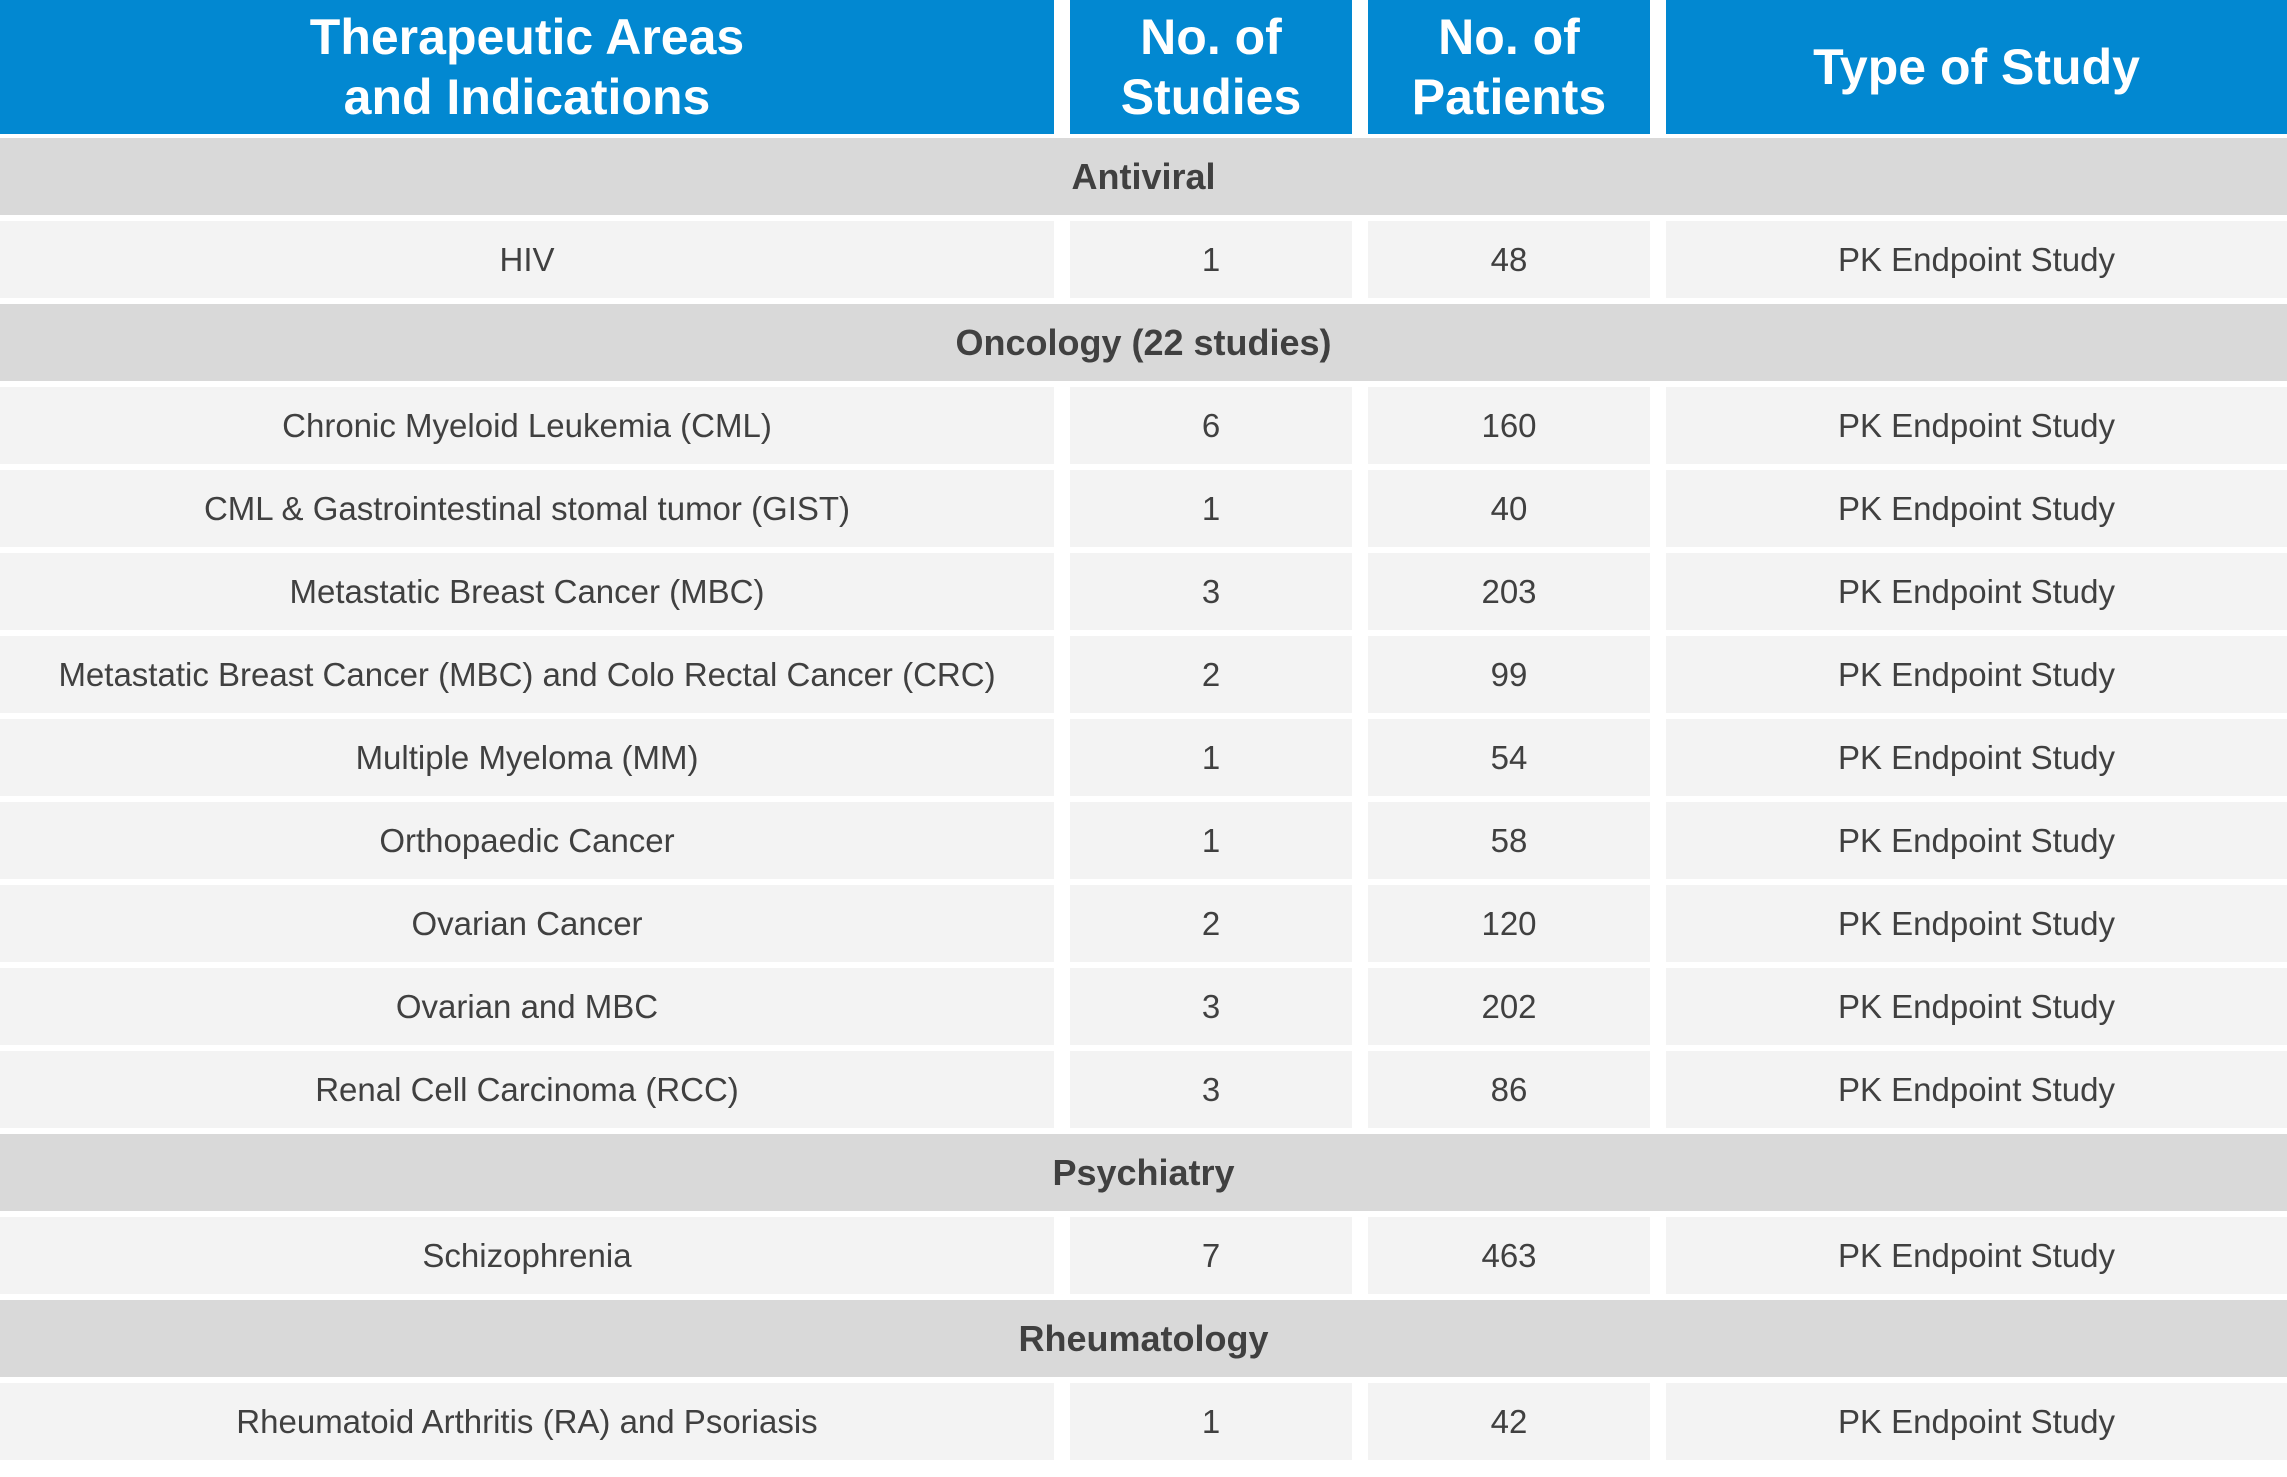 This screenshot has height=1477, width=2287. I want to click on indication-cell: Metastatic Breast Cancer (MBC), so click(535, 594).